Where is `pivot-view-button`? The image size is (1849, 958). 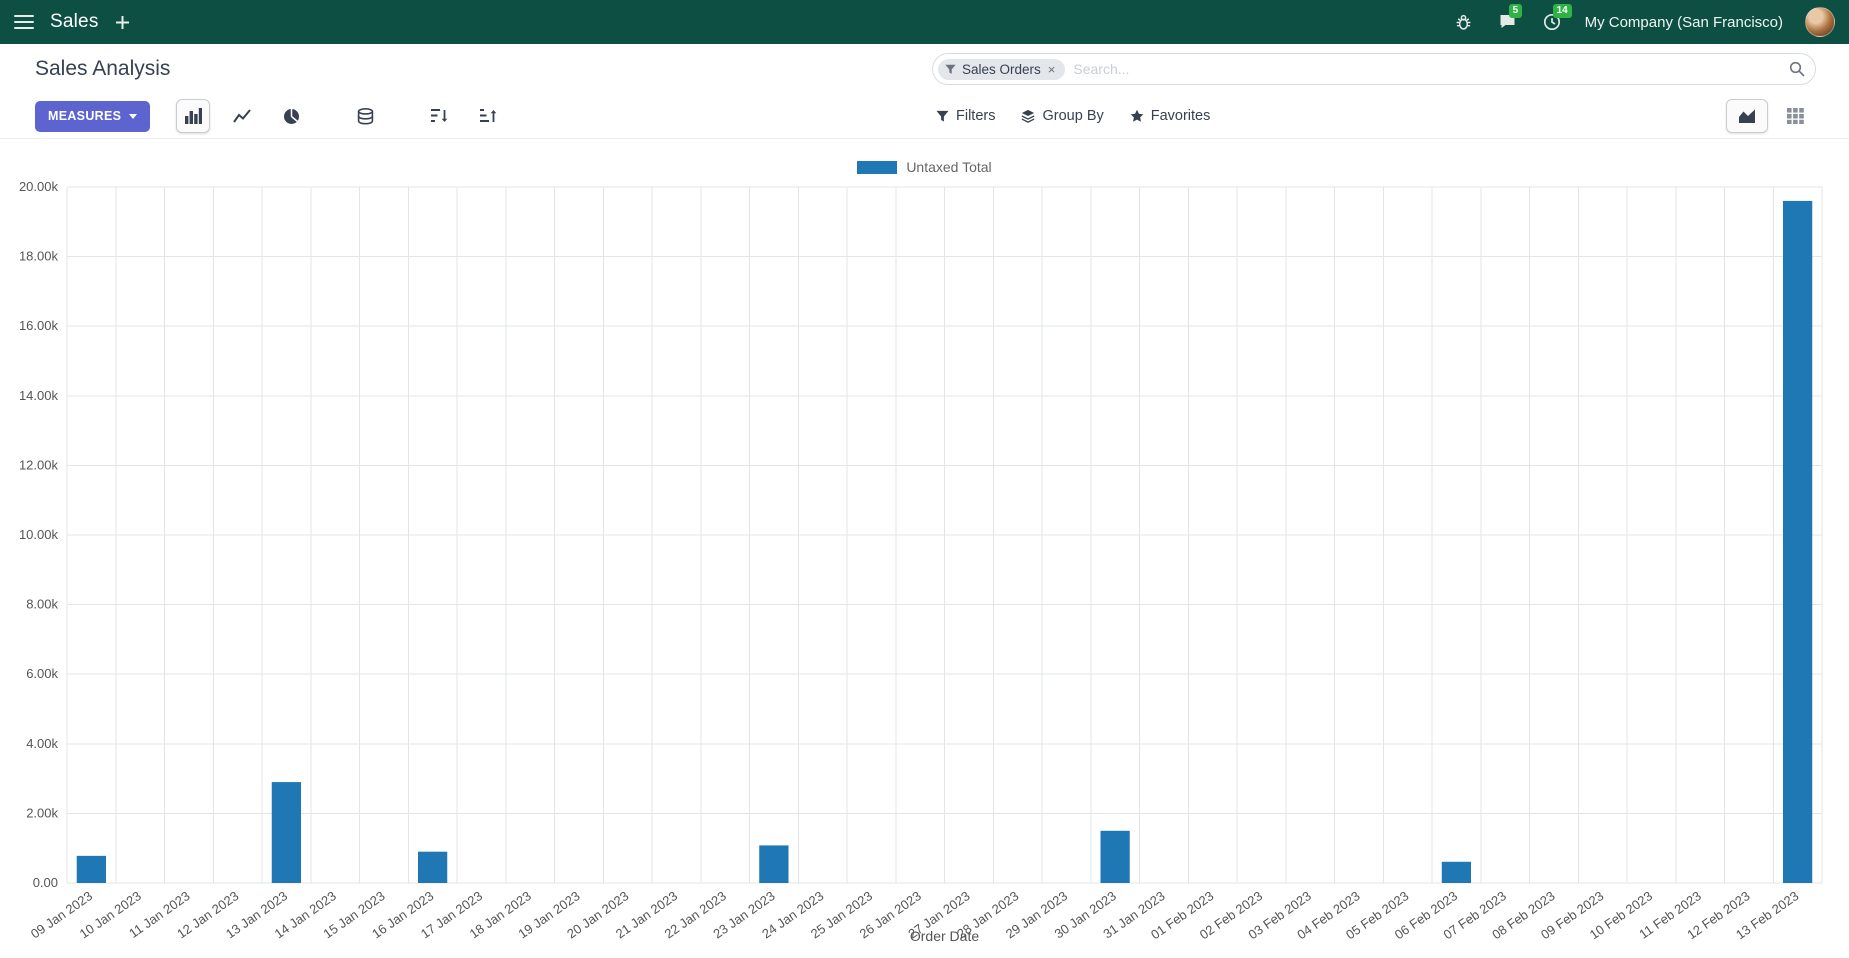 pivot-view-button is located at coordinates (1795, 116).